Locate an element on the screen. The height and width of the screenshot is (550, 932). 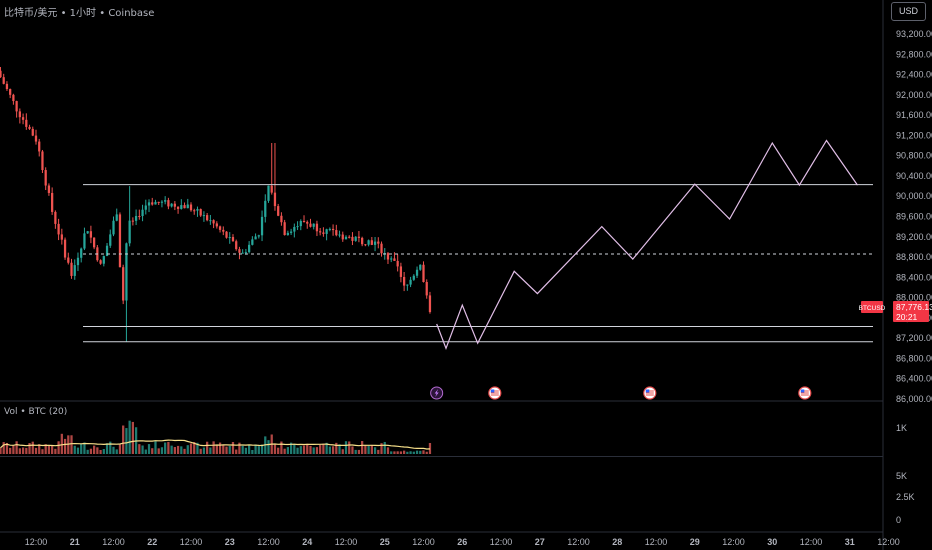
lightning-event-icon is located at coordinates (437, 393).